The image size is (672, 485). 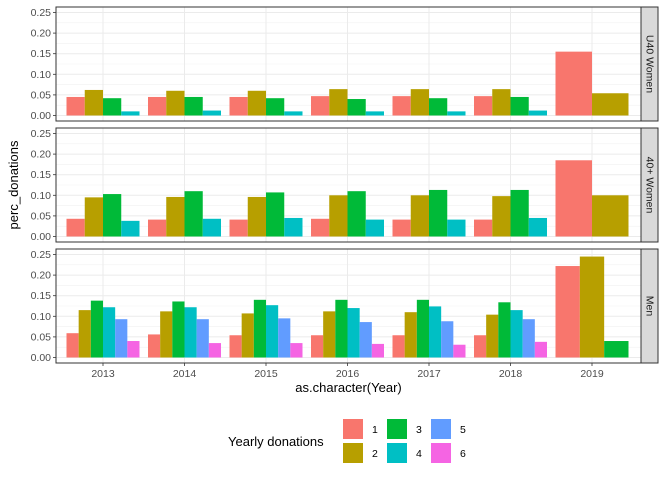 I want to click on y-tick-label: 0.10, so click(x=41, y=75).